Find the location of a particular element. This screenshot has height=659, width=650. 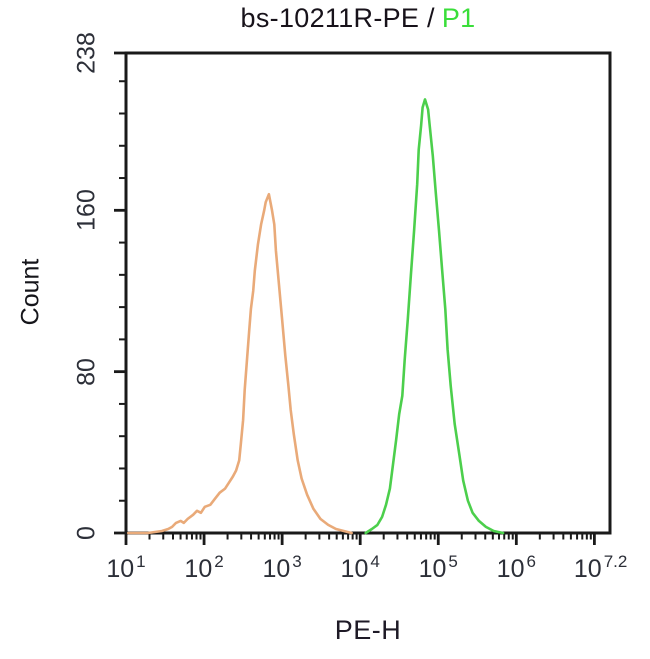

y-tick-label: 238 is located at coordinates (86, 53).